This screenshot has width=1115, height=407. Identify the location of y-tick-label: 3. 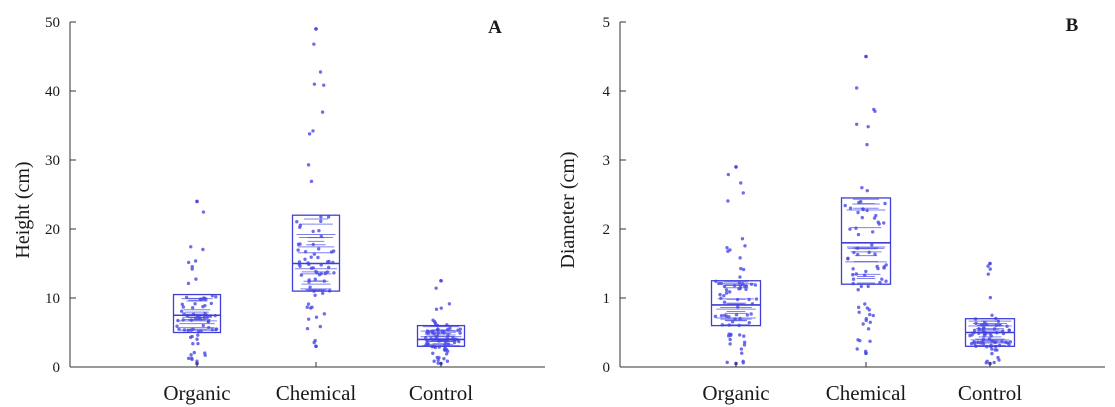
(607, 161).